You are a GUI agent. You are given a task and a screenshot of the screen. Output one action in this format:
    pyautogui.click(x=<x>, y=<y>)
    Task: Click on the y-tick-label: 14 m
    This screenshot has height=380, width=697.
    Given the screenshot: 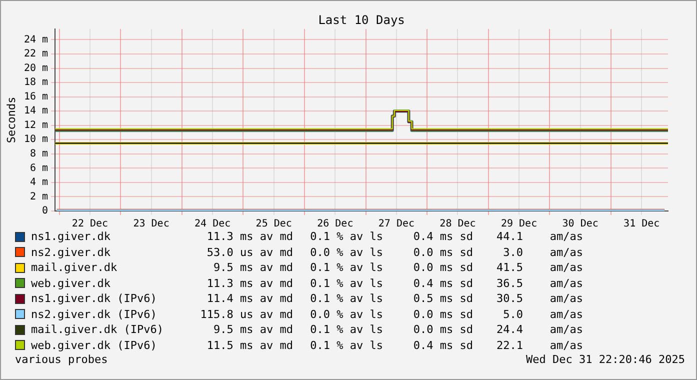 What is the action you would take?
    pyautogui.click(x=36, y=111)
    